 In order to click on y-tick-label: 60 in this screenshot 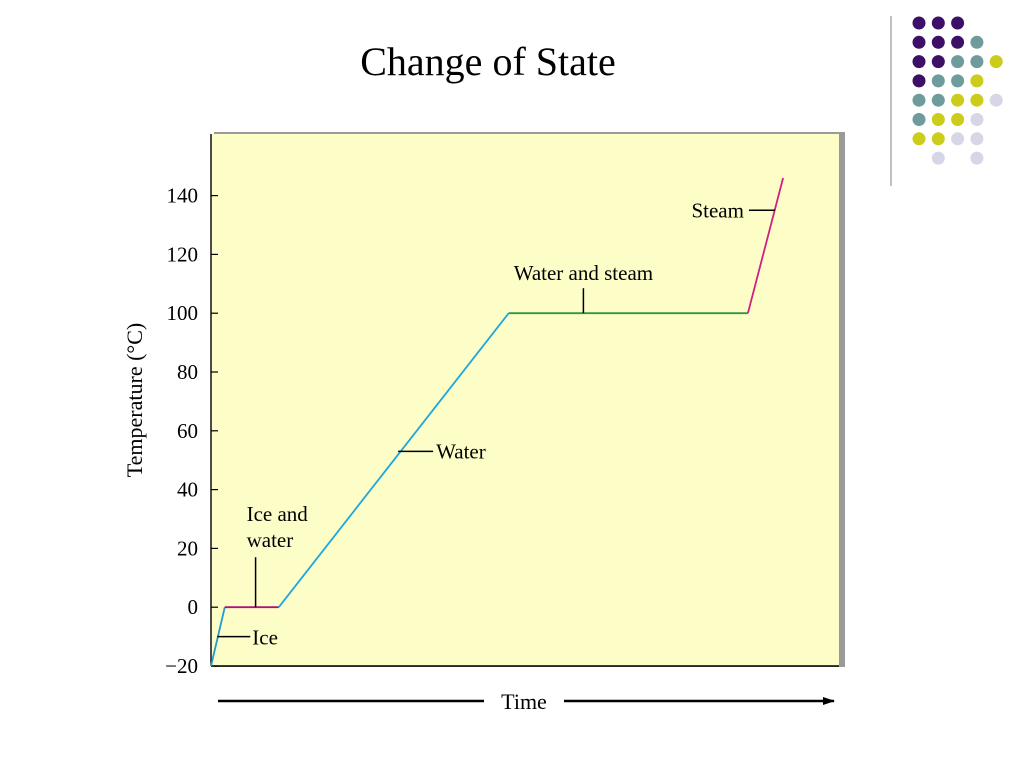, I will do `click(187, 431)`.